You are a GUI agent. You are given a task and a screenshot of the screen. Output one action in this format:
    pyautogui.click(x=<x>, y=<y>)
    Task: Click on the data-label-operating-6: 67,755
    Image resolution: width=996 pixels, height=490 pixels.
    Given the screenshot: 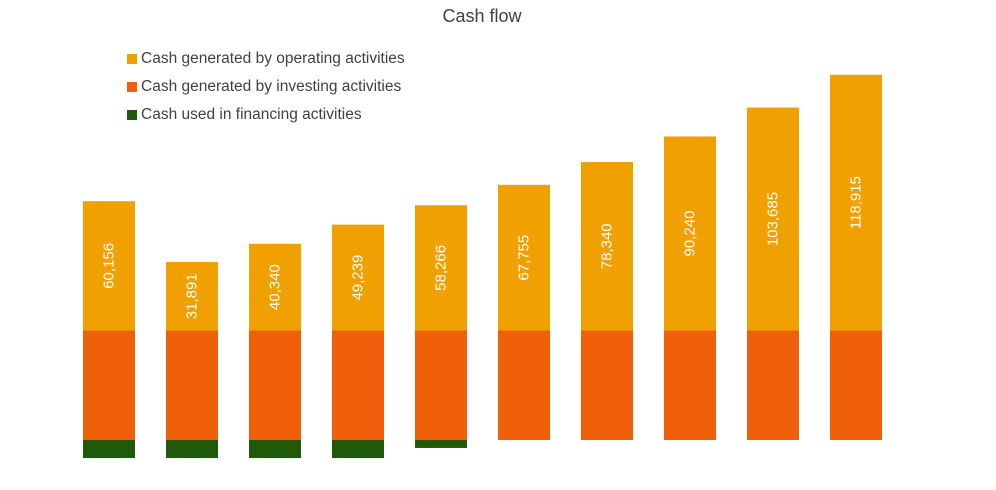 What is the action you would take?
    pyautogui.click(x=524, y=258)
    